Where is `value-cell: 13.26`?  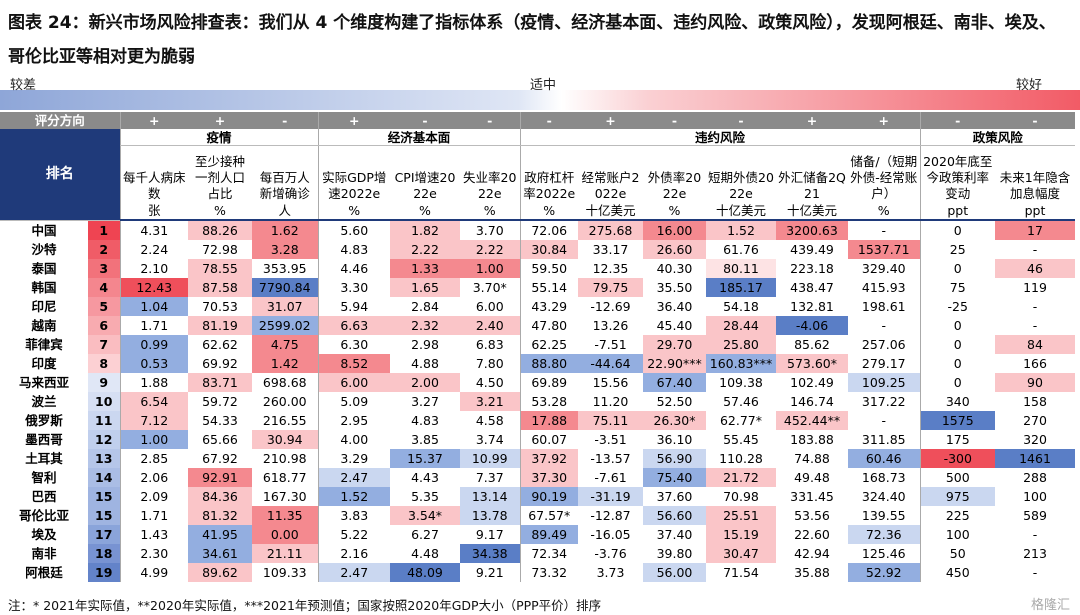
value-cell: 13.26 is located at coordinates (610, 325).